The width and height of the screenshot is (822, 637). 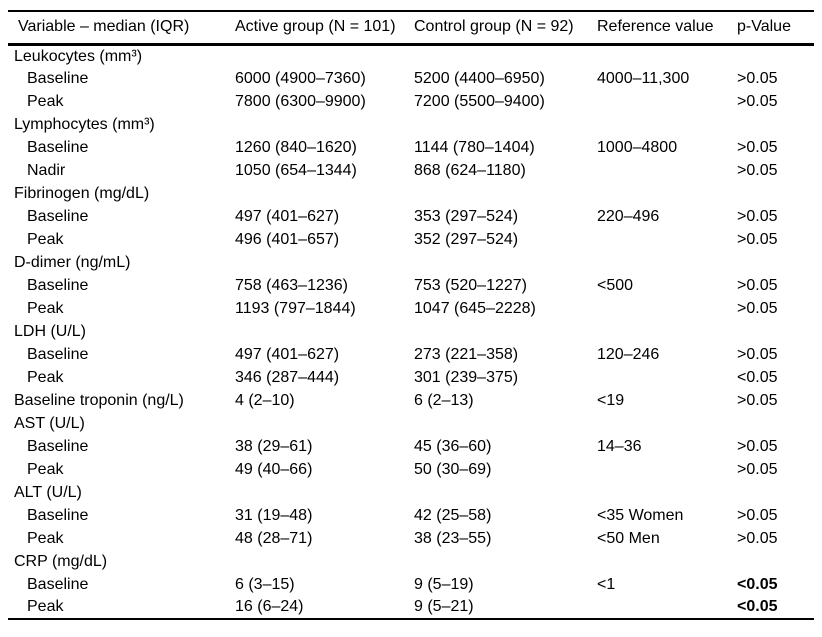 What do you see at coordinates (444, 606) in the screenshot?
I see `cell-control-group: 9 (5–21)` at bounding box center [444, 606].